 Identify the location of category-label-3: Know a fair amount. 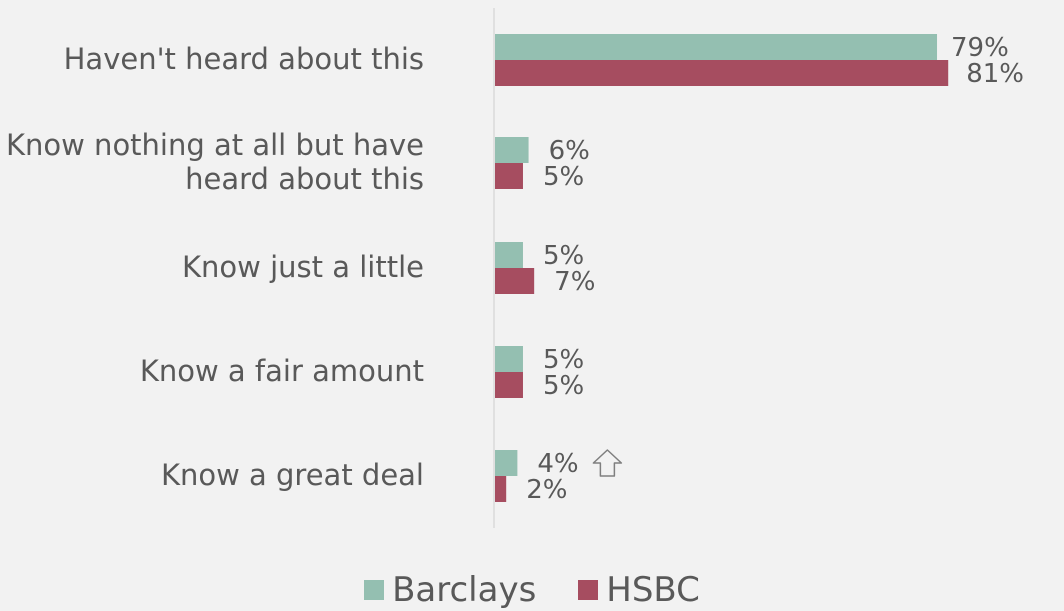
(281, 371).